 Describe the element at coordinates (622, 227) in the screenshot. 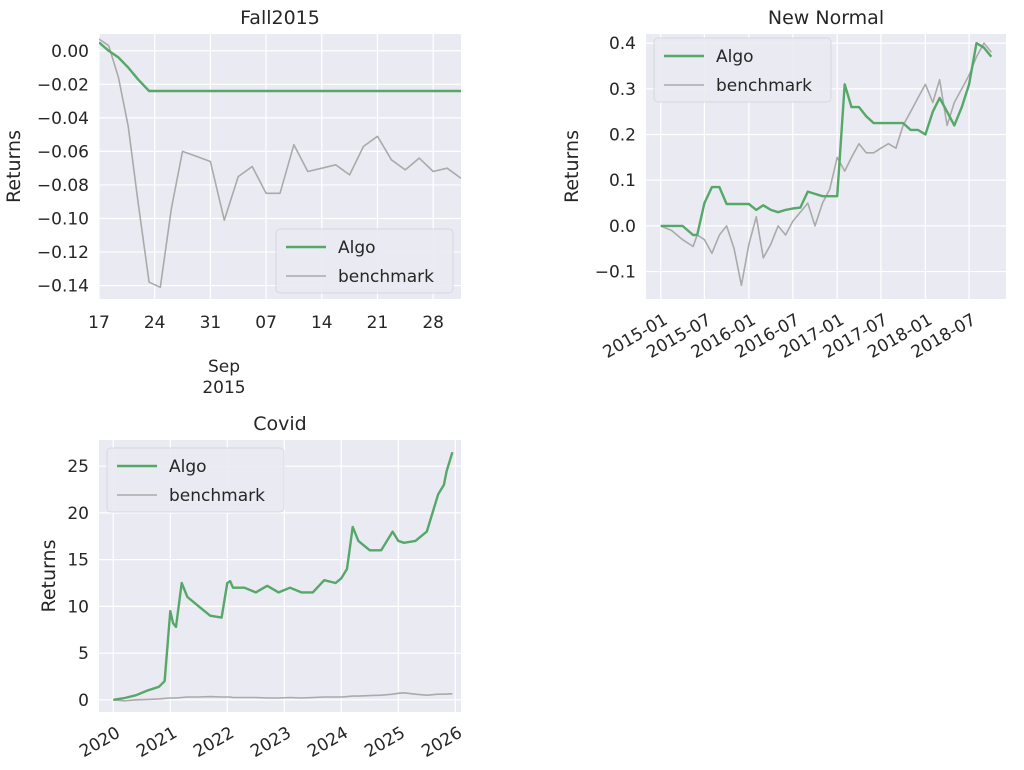

I see `y-tick-label: 0.0` at that location.